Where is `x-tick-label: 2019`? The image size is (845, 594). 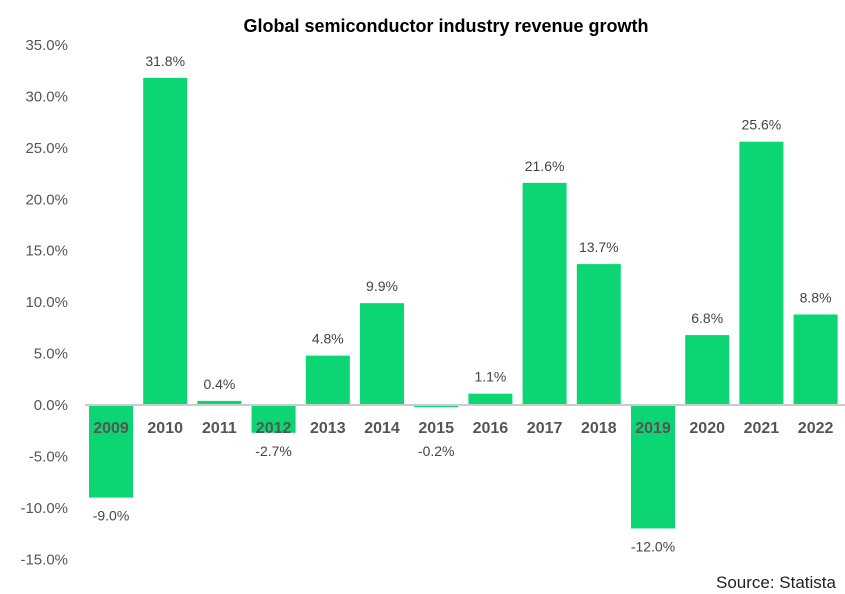
x-tick-label: 2019 is located at coordinates (653, 428).